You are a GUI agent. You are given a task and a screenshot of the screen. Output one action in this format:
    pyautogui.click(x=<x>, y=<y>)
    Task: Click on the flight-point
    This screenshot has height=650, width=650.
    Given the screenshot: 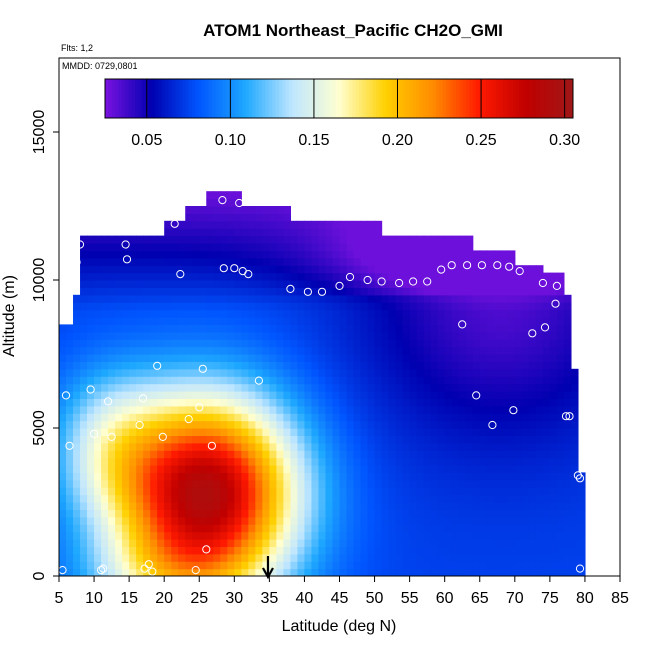 What is the action you would take?
    pyautogui.click(x=580, y=478)
    